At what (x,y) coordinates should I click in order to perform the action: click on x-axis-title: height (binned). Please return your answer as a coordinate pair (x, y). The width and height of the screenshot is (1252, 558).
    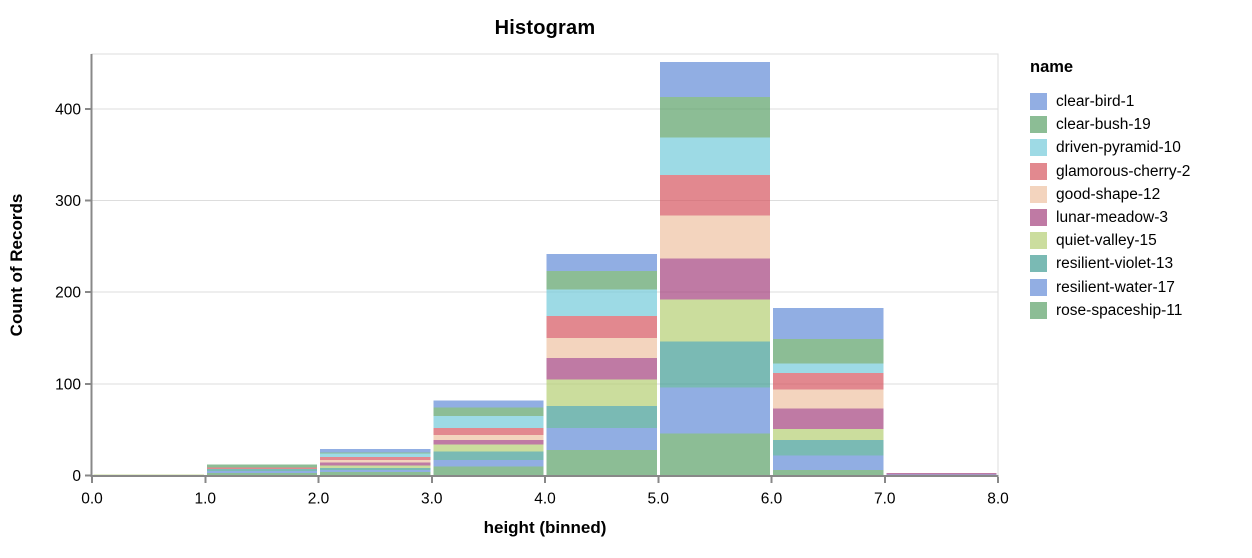
    Looking at the image, I should click on (545, 527).